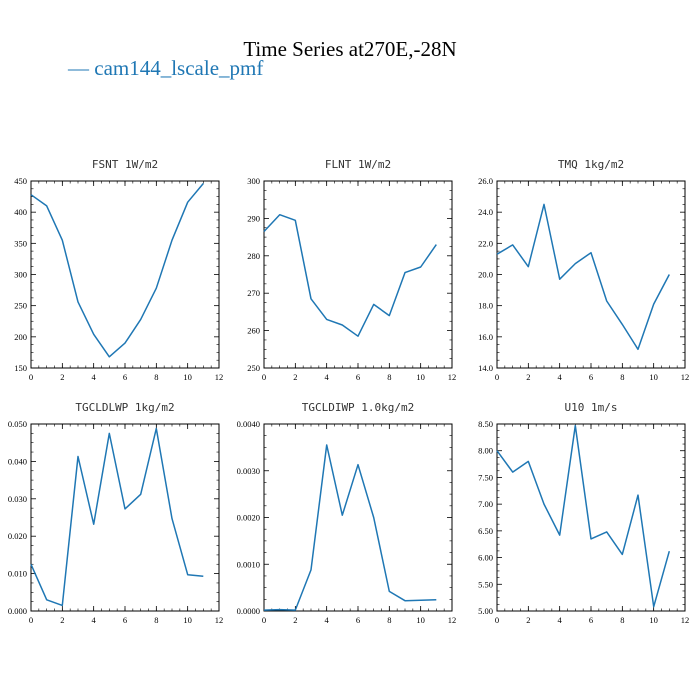 This screenshot has height=700, width=700. Describe the element at coordinates (349, 49) in the screenshot. I see `figure-title: Time Series at270E,-28N` at that location.